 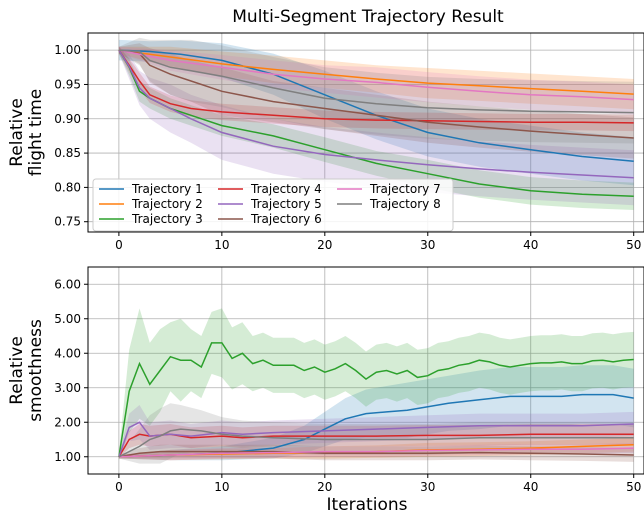 I want to click on y-tick-label: 0.85, so click(x=67, y=153).